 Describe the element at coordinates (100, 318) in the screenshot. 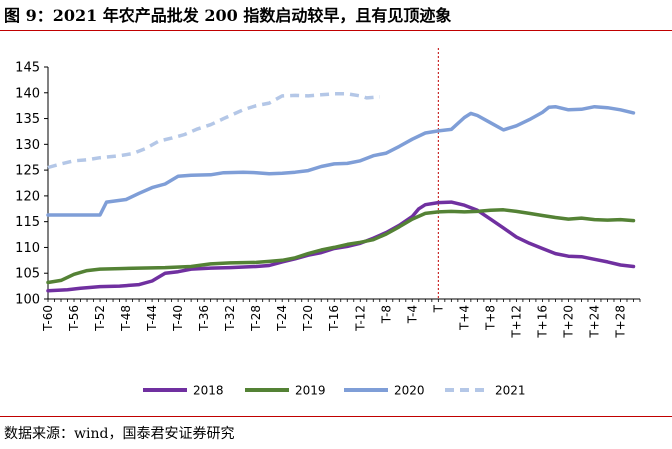

I see `x-tick-label: T-52` at that location.